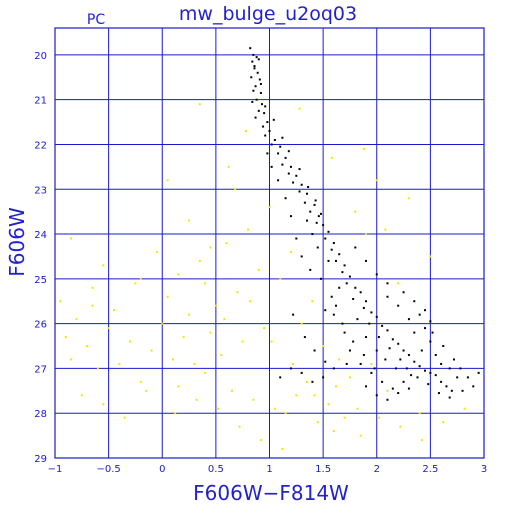 The image size is (512, 512). I want to click on y-tick-label: 29, so click(40, 459).